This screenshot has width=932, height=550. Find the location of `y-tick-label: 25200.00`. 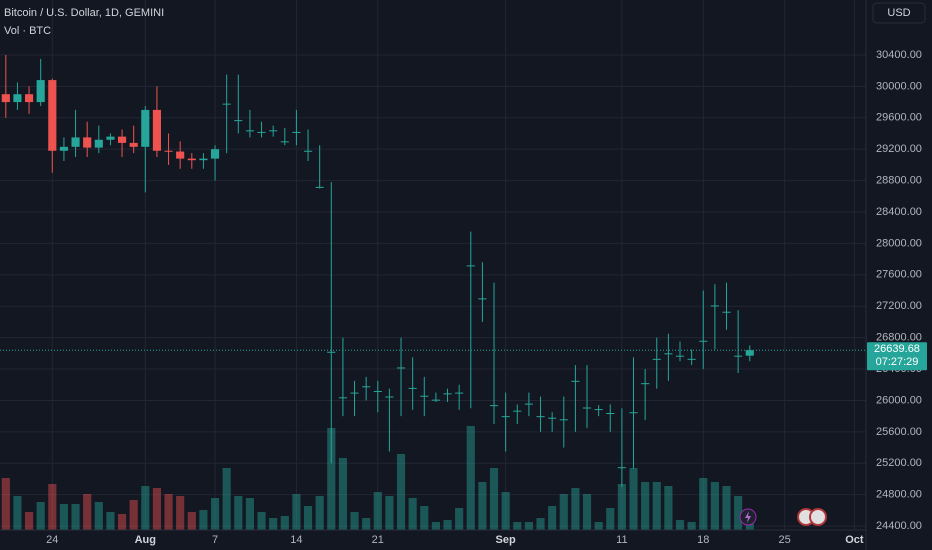

y-tick-label: 25200.00 is located at coordinates (899, 463).